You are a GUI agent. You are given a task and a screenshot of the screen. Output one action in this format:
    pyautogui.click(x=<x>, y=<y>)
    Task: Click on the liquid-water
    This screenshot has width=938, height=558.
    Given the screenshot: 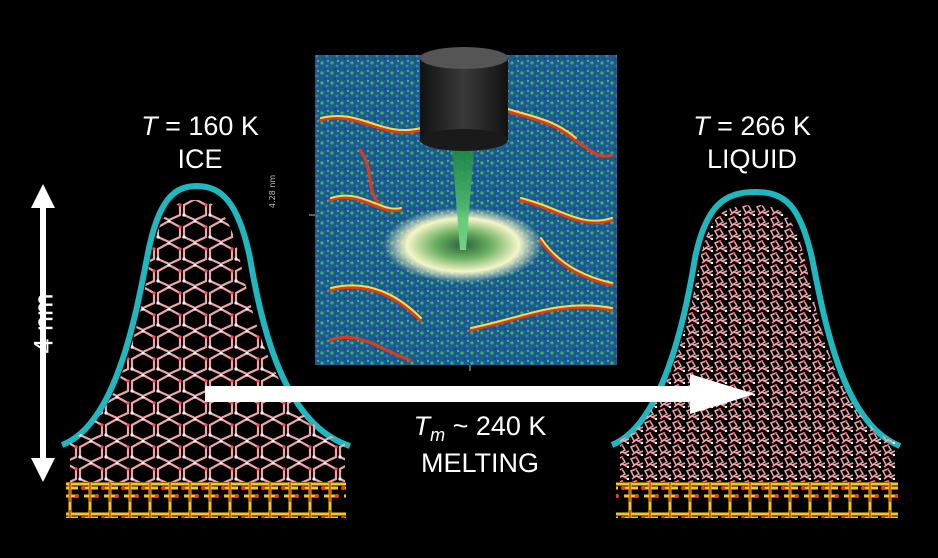 What is the action you would take?
    pyautogui.click(x=757, y=343)
    